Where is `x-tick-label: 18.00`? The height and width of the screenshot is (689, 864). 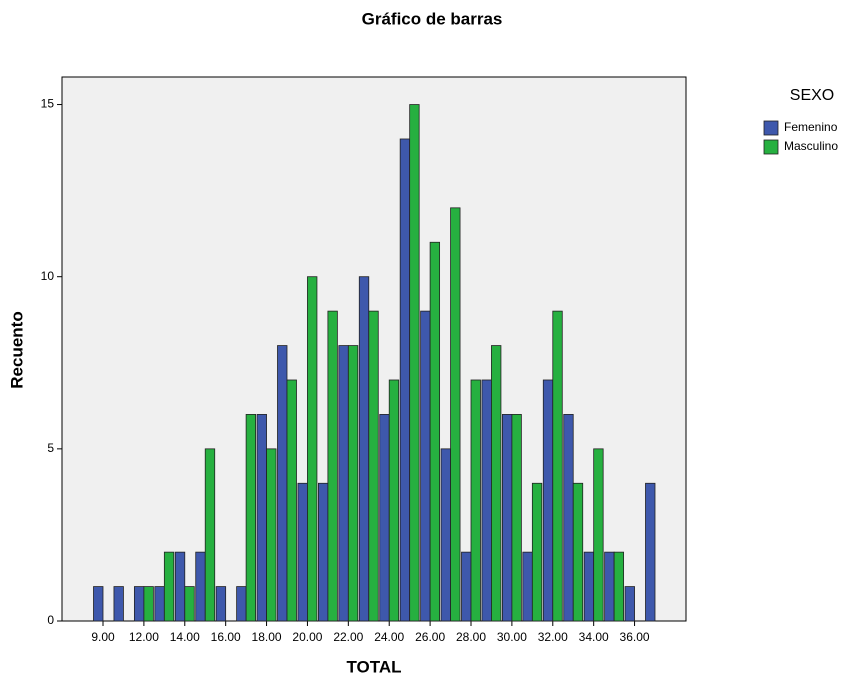
x-tick-label: 18.00 is located at coordinates (267, 637).